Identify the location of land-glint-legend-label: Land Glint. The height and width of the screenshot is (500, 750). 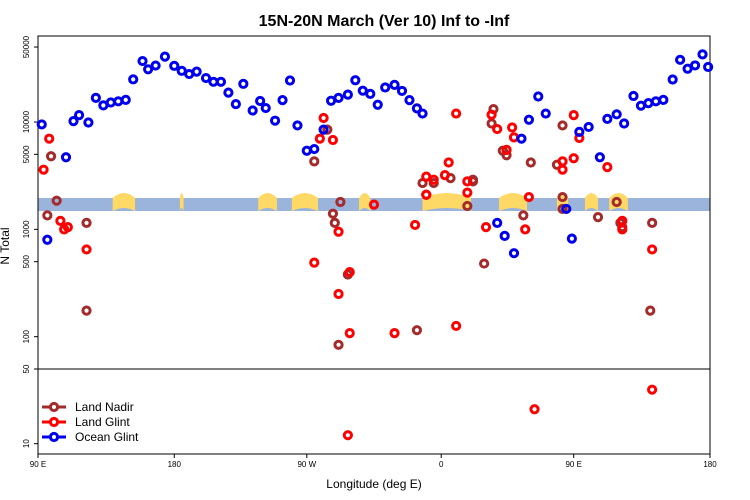
(102, 422).